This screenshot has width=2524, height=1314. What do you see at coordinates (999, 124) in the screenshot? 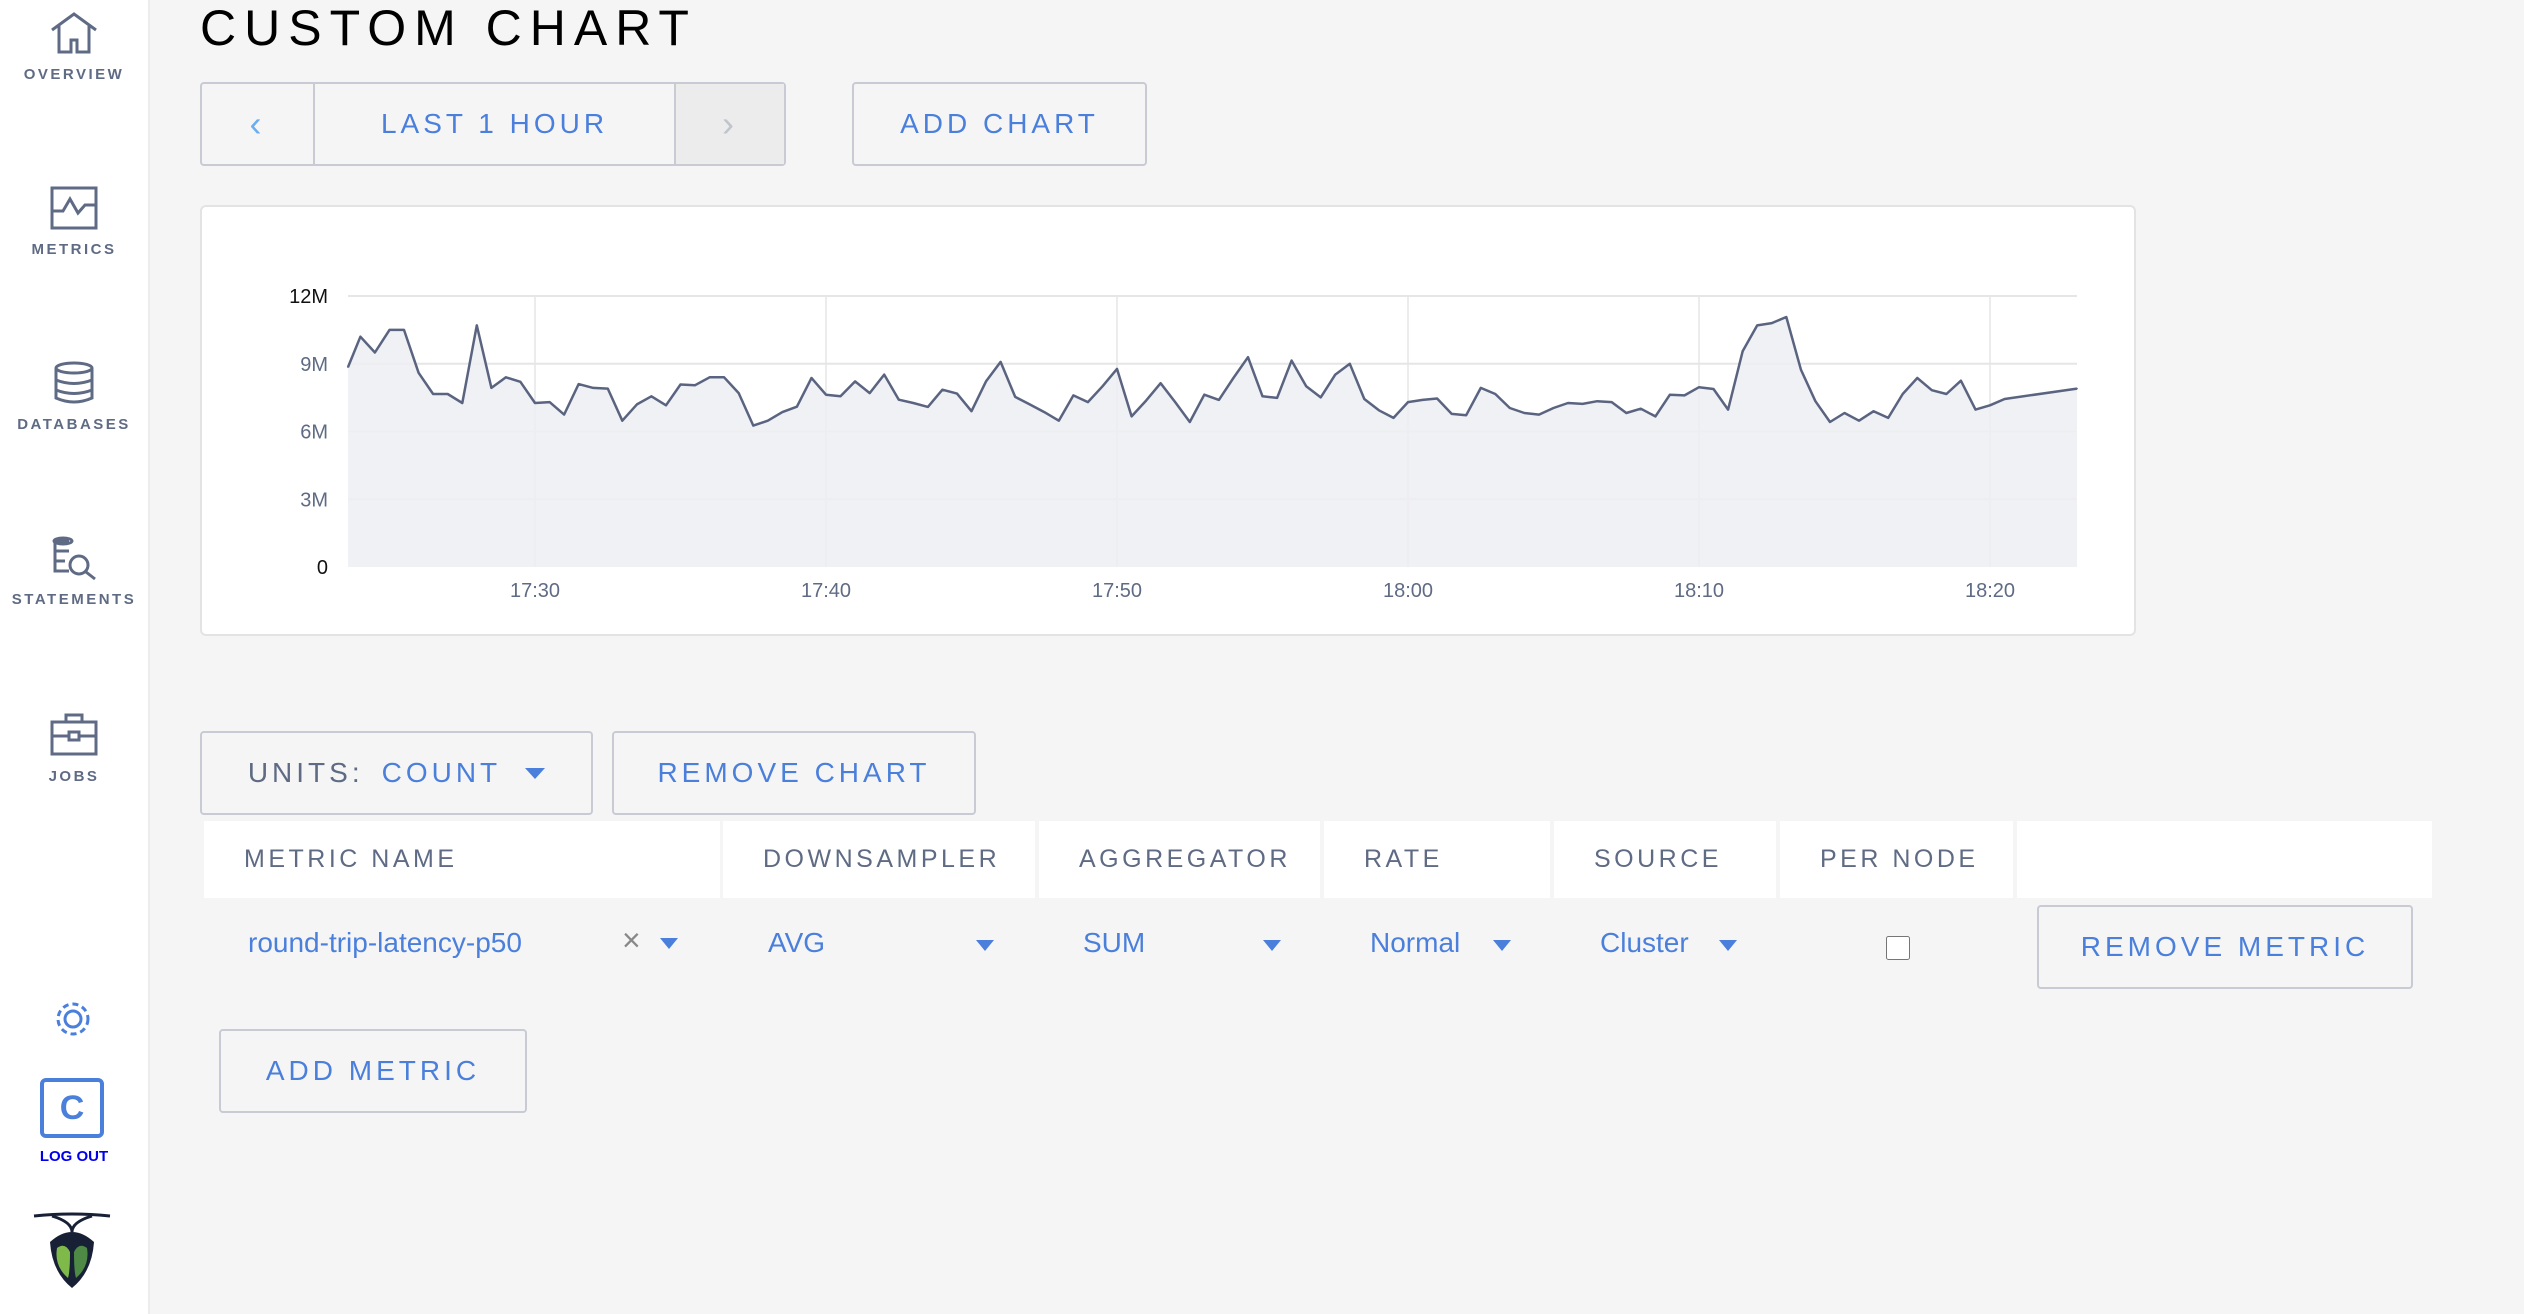
I see `add-chart-button: ADD CHART` at bounding box center [999, 124].